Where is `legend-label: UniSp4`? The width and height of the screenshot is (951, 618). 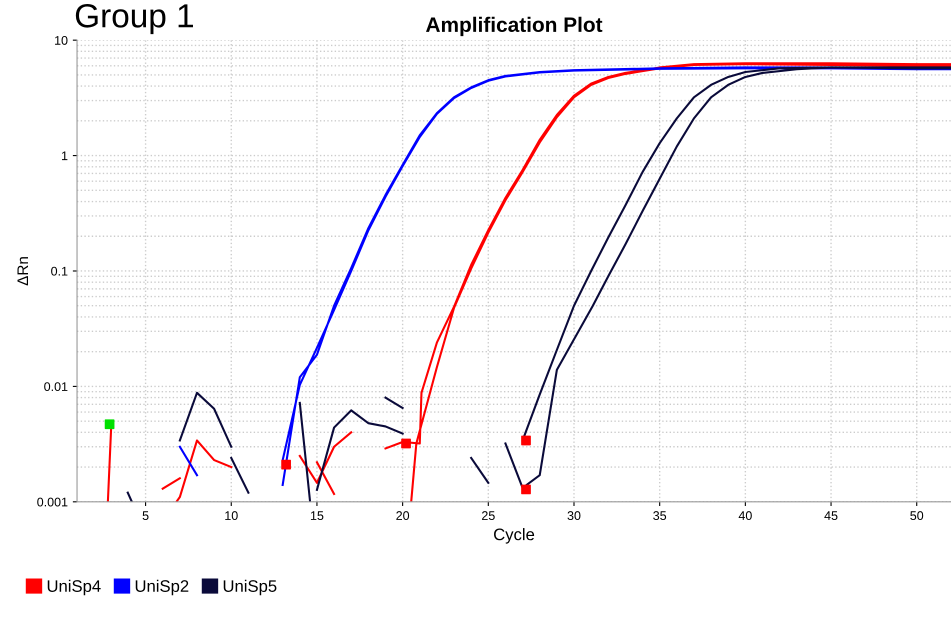 legend-label: UniSp4 is located at coordinates (74, 588).